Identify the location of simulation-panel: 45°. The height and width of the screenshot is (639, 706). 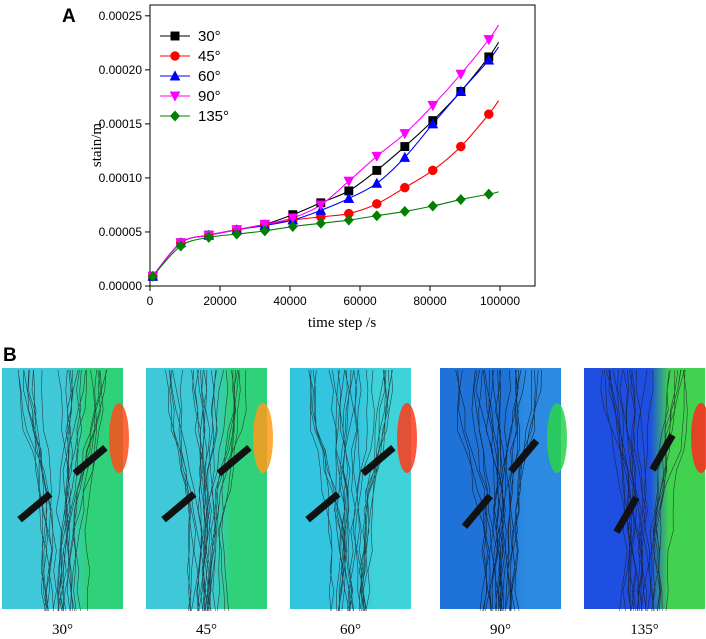
(209, 503).